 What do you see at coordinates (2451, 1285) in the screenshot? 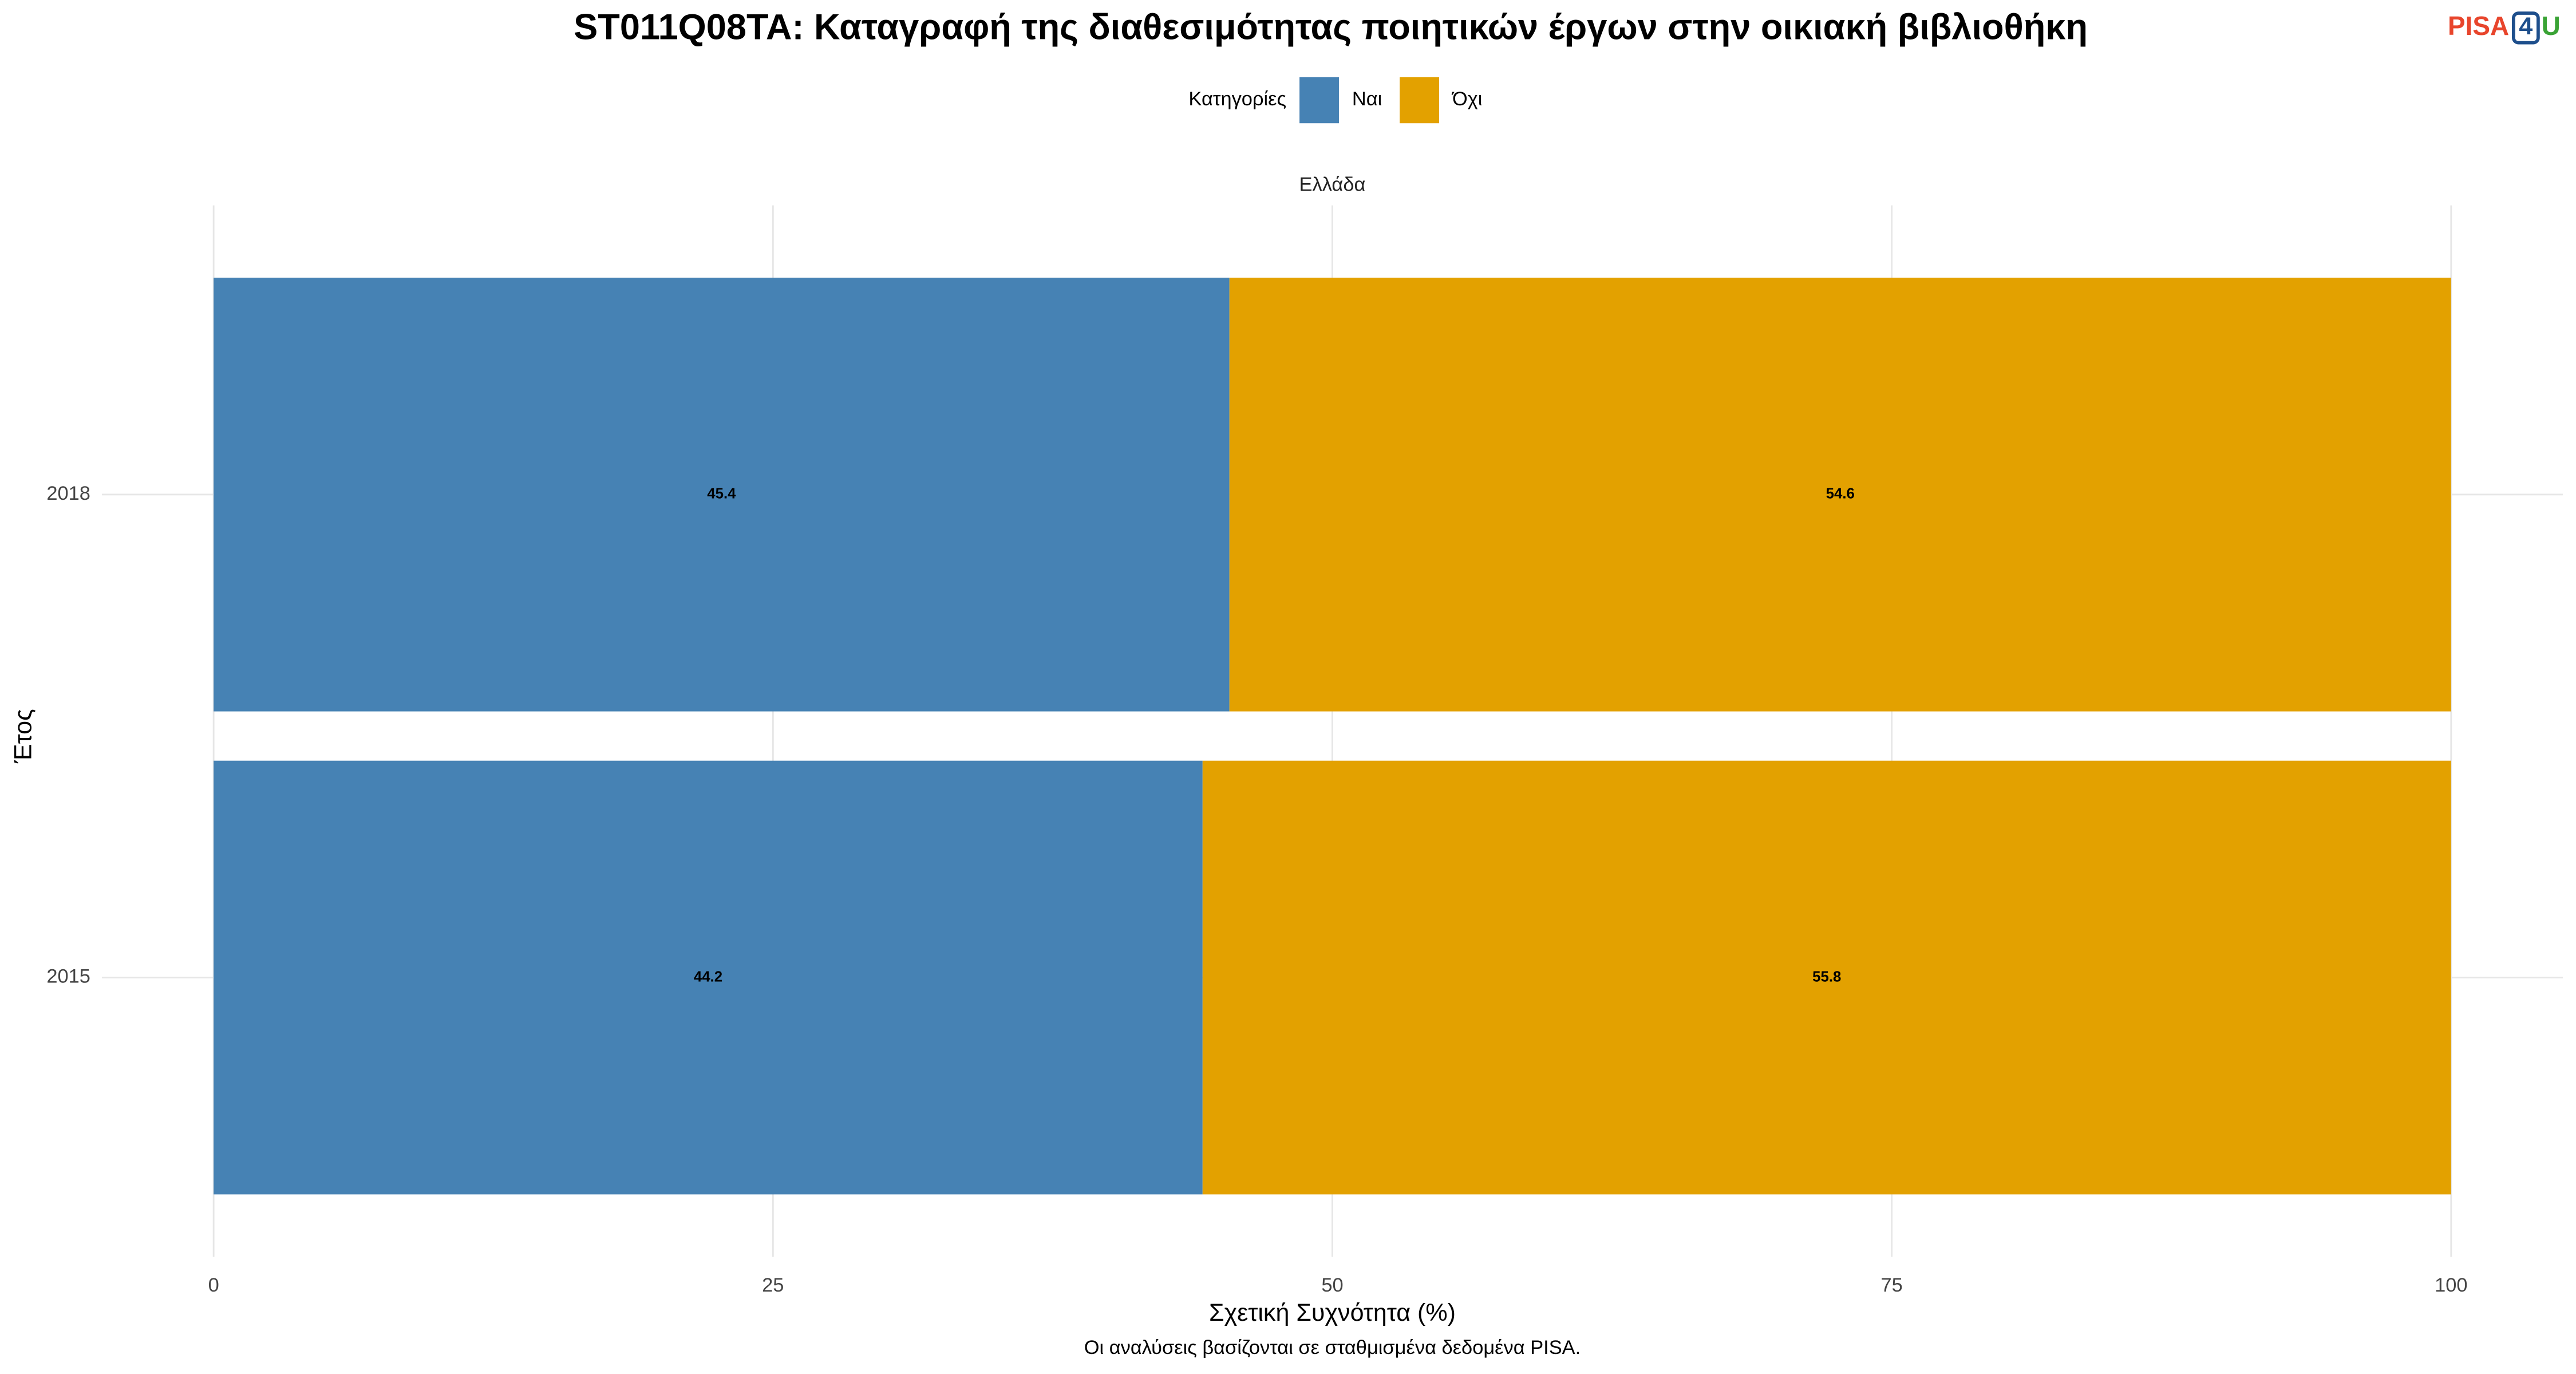
I see `x-tick-label: 100` at bounding box center [2451, 1285].